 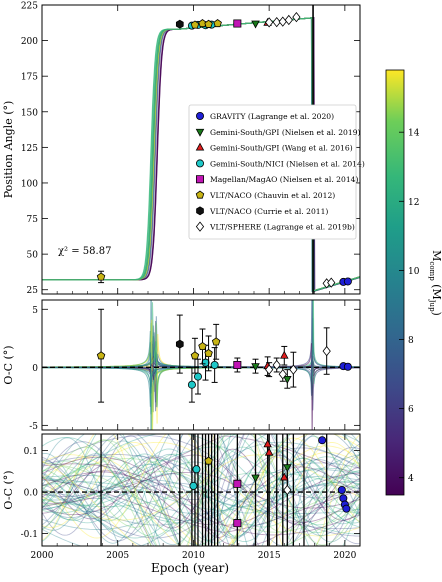 I want to click on y-tick-label: 25, so click(x=33, y=291).